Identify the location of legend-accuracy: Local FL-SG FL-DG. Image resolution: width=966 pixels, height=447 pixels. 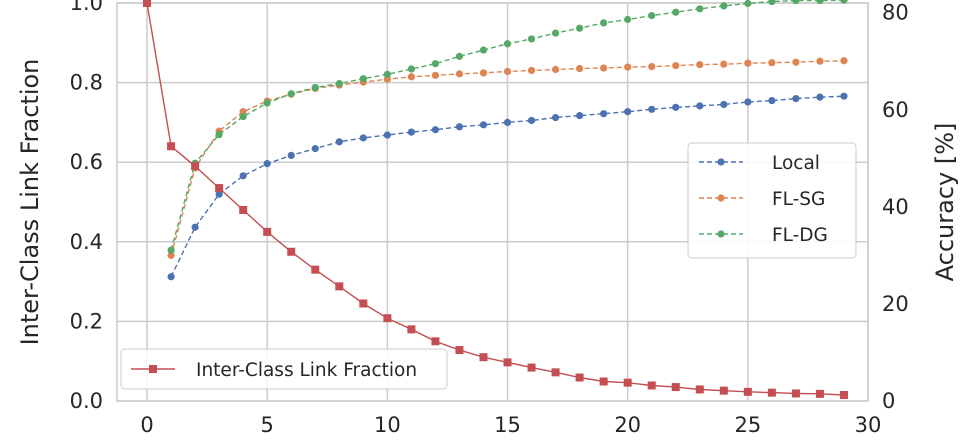
(772, 200).